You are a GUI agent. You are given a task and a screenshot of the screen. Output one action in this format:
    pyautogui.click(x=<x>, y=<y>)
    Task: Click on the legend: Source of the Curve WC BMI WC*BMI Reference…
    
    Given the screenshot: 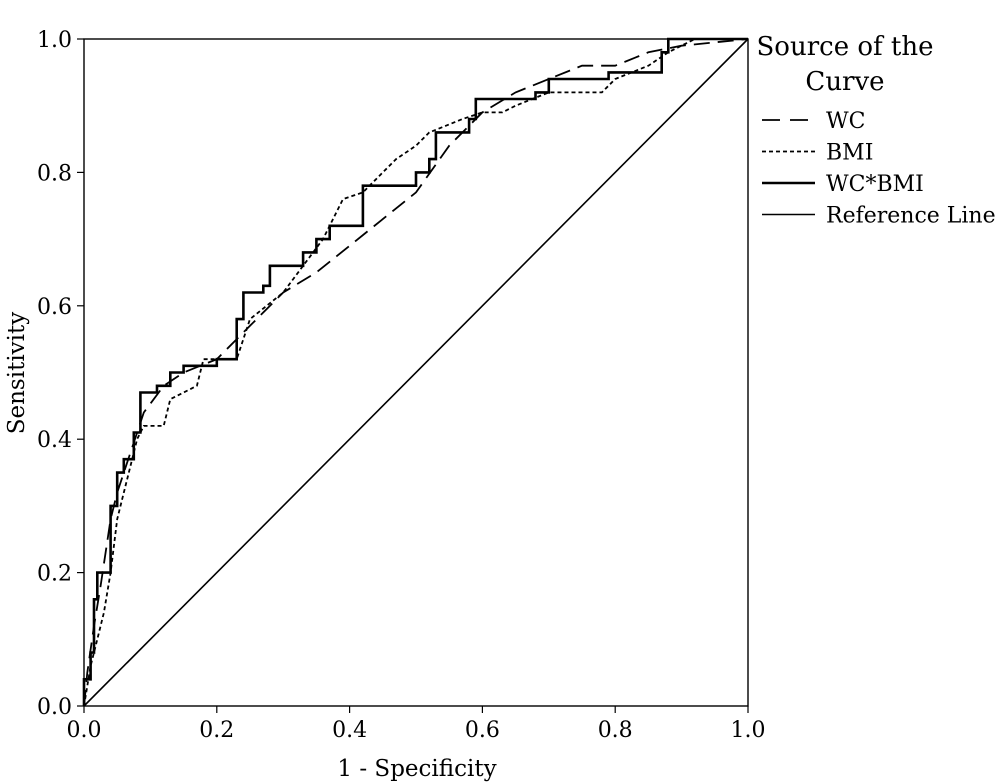 What is the action you would take?
    pyautogui.click(x=876, y=130)
    